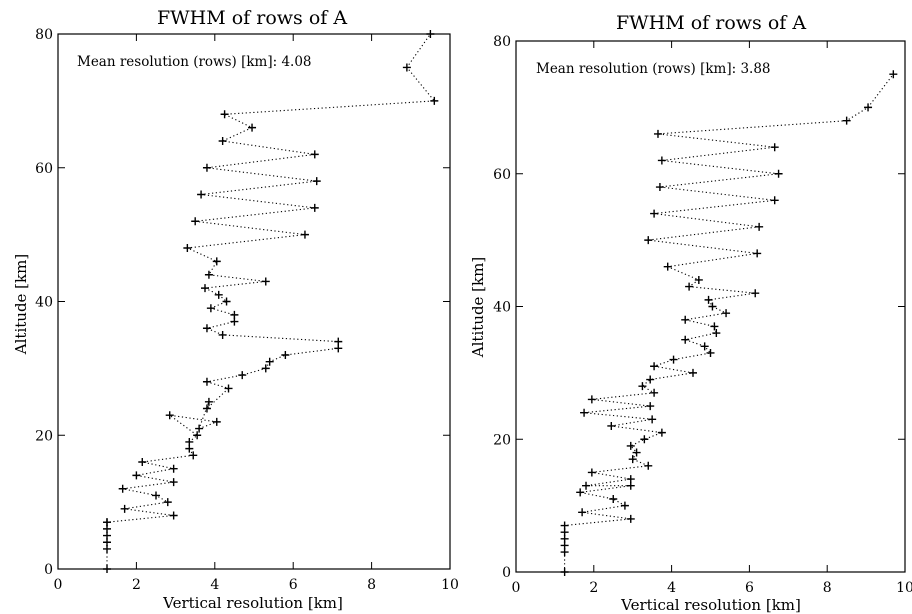 The height and width of the screenshot is (614, 912). Describe the element at coordinates (653, 69) in the screenshot. I see `right-mean-resolution-annotation: Mean resolution (rows) [km]: 3.88` at that location.